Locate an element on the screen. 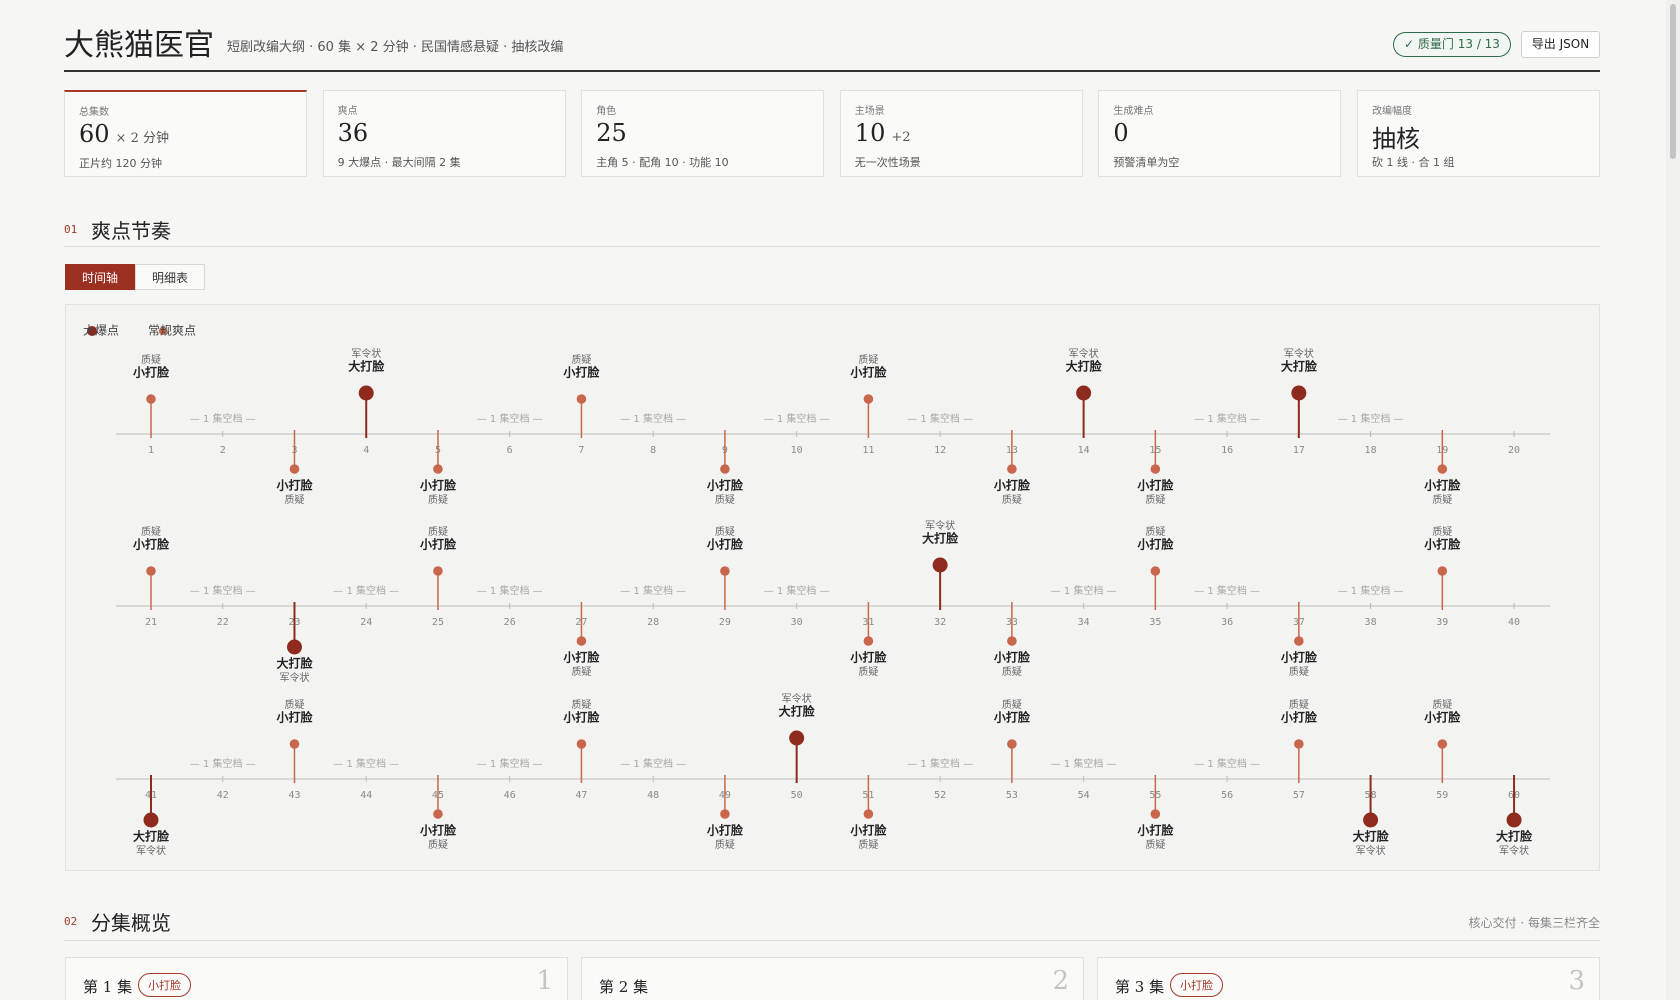 The height and width of the screenshot is (1000, 1680). stat-card: 主场景 10 +2 无一次性场景 is located at coordinates (961, 133).